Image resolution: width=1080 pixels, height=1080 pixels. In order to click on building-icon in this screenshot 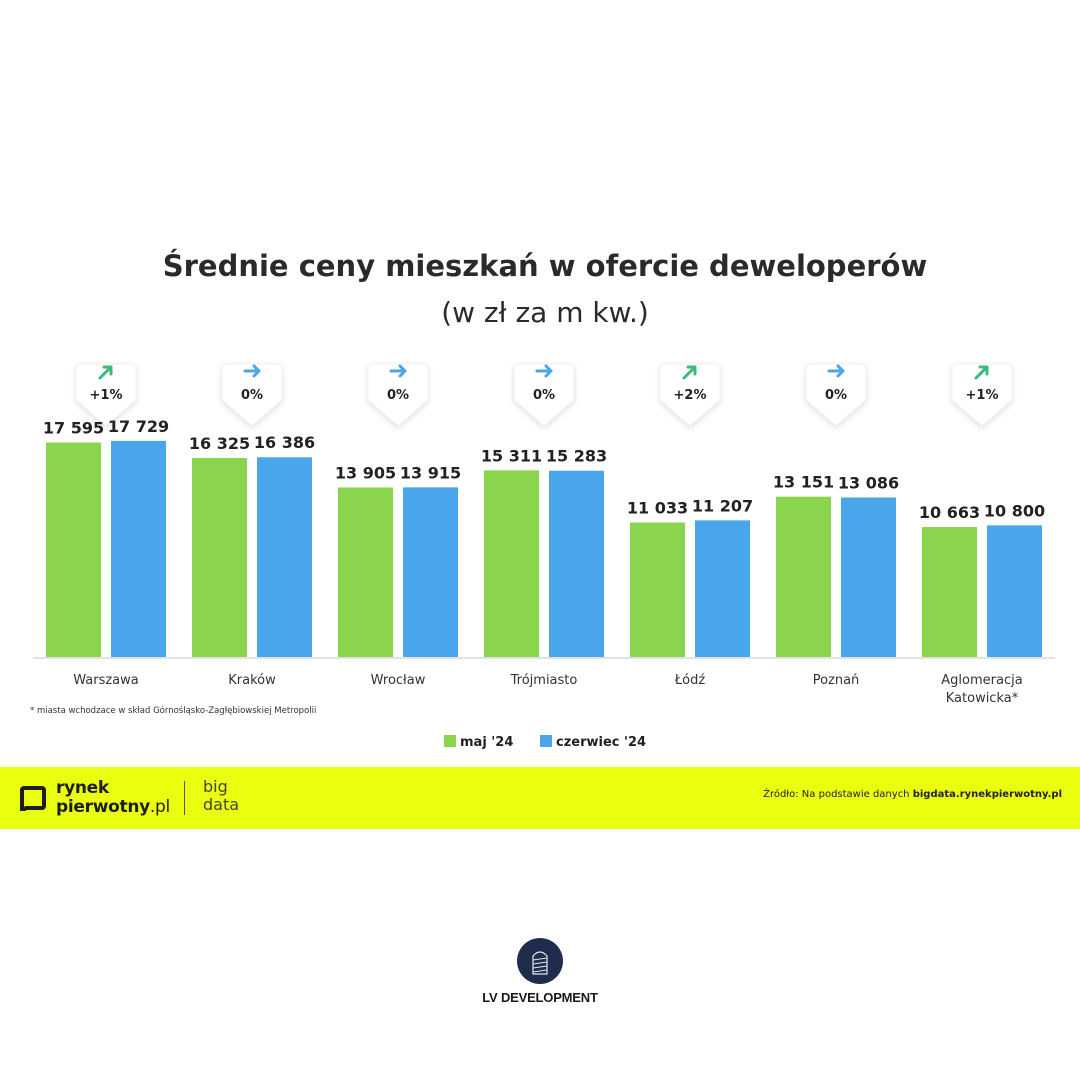, I will do `click(540, 963)`.